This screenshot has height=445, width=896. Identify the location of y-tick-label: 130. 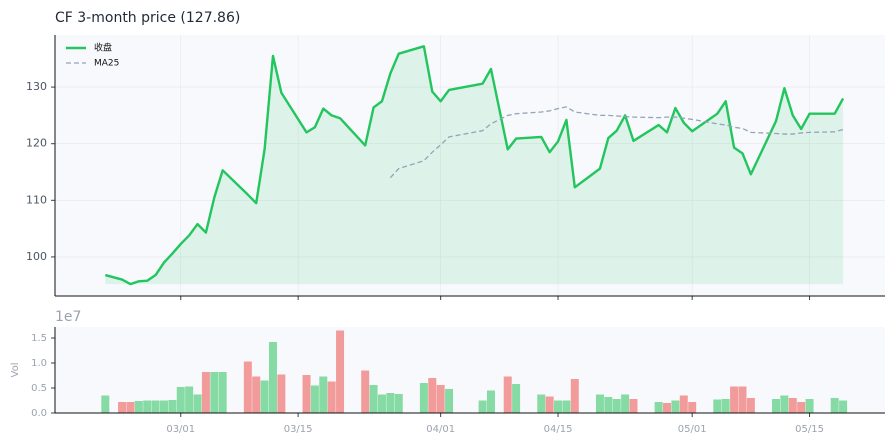
(36, 86).